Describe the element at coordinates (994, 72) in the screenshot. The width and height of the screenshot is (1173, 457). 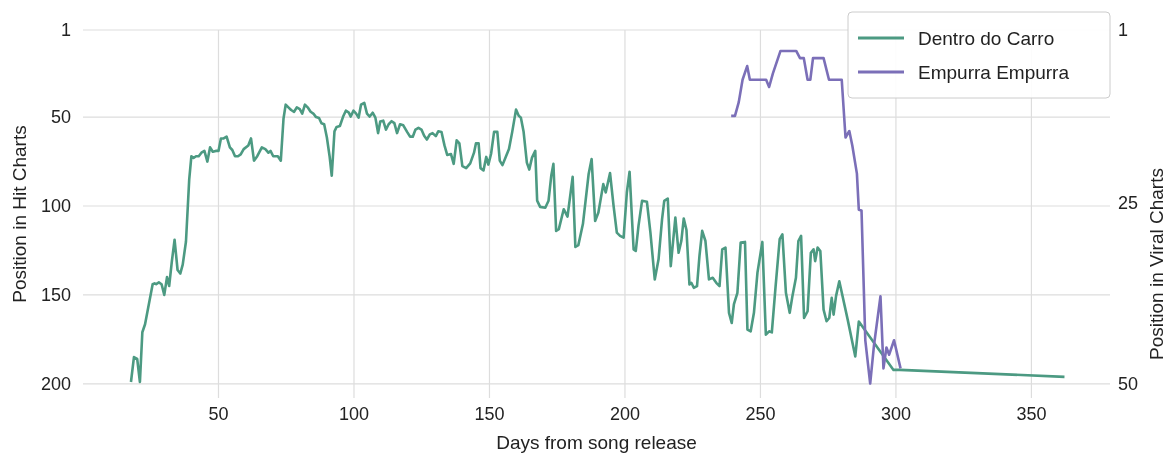
I see `legend-label: Empurra Empurra` at that location.